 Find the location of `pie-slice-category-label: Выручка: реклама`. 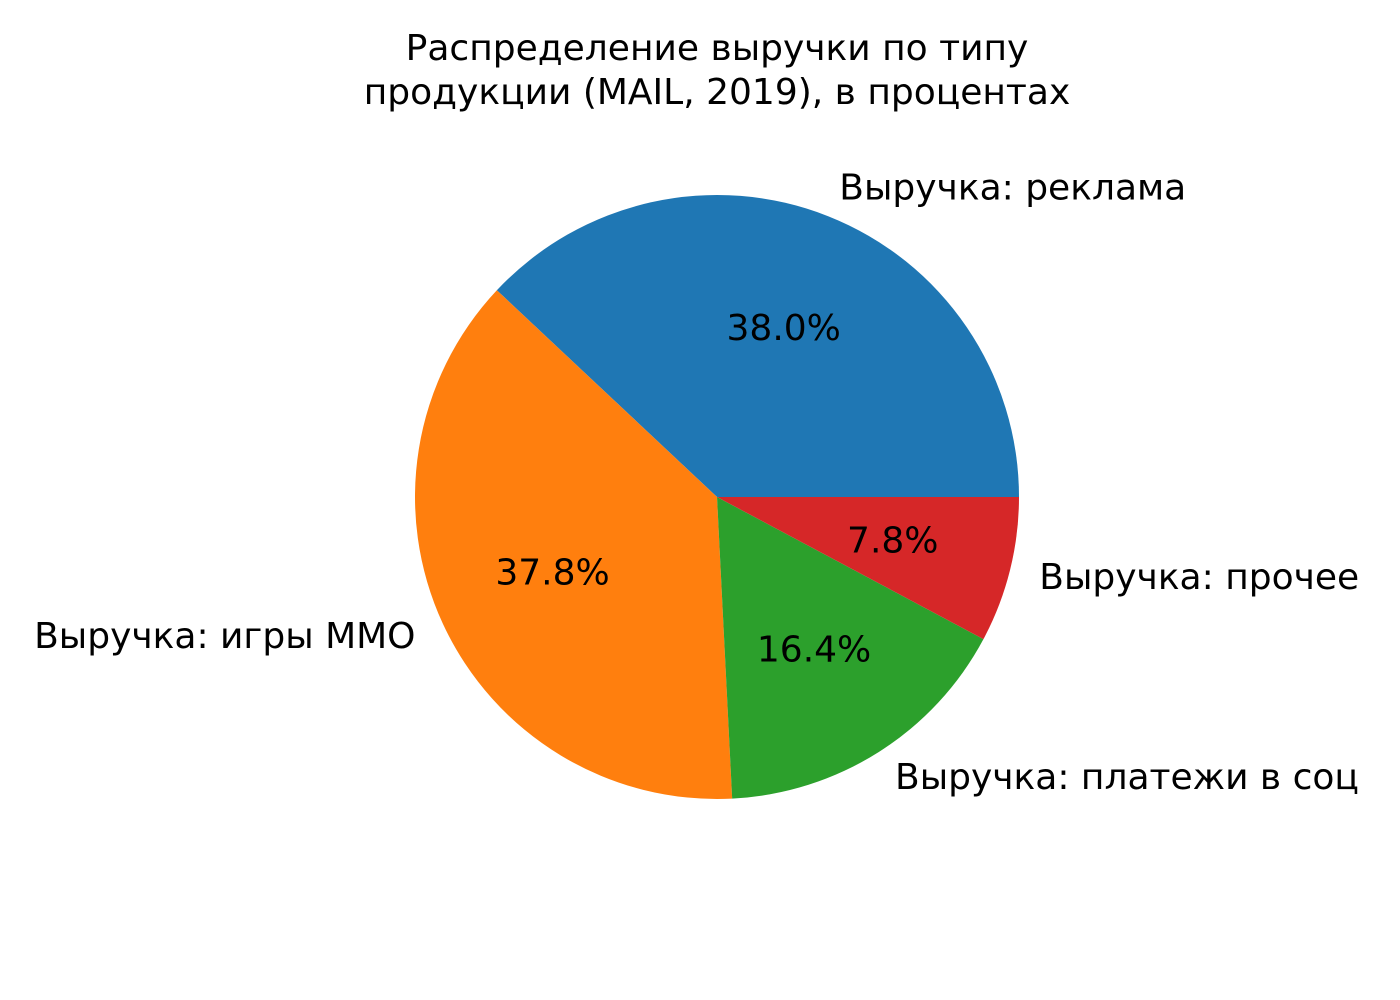

pie-slice-category-label: Выручка: реклама is located at coordinates (1012, 188).